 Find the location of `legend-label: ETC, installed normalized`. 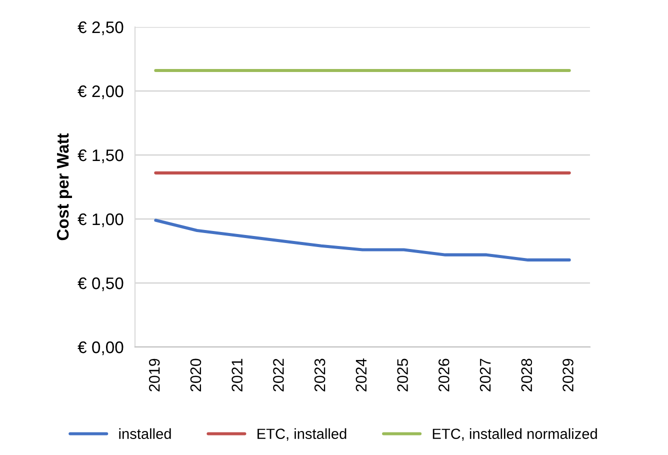

legend-label: ETC, installed normalized is located at coordinates (514, 434).